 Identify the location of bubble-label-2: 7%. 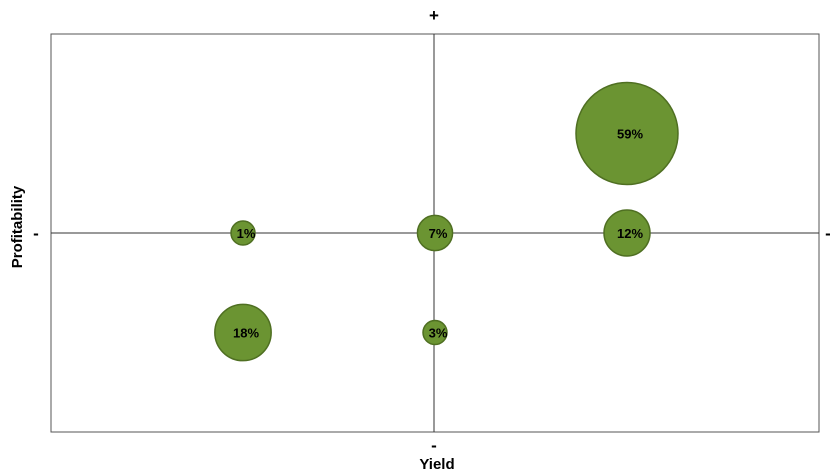
(438, 233).